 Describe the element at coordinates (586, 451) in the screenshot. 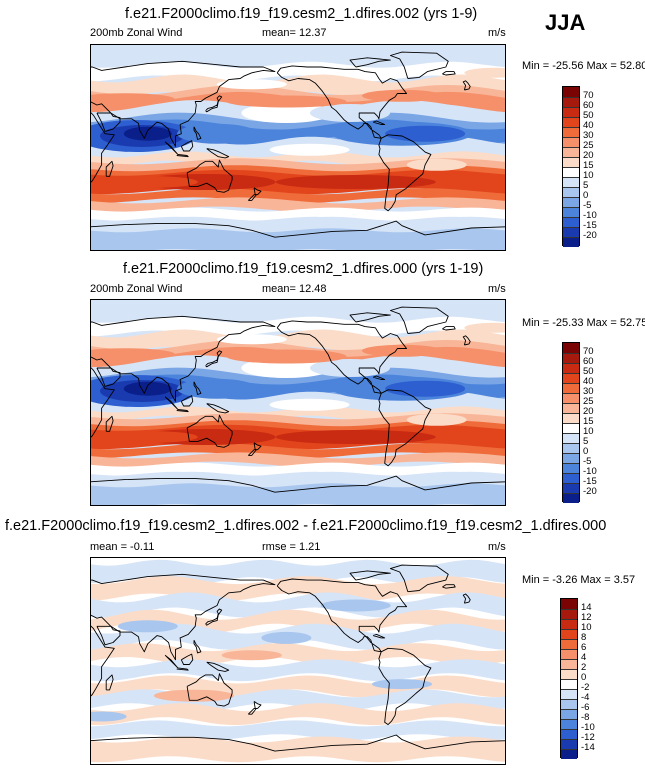

I see `colorbar-tick-label: 0` at that location.